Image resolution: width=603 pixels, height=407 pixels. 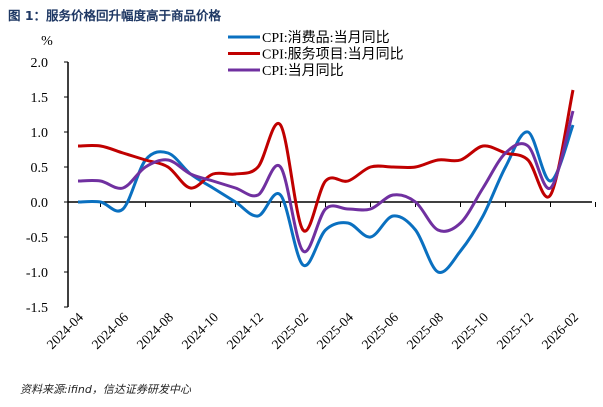 I want to click on x-tick-label: 2025-02, so click(x=290, y=331).